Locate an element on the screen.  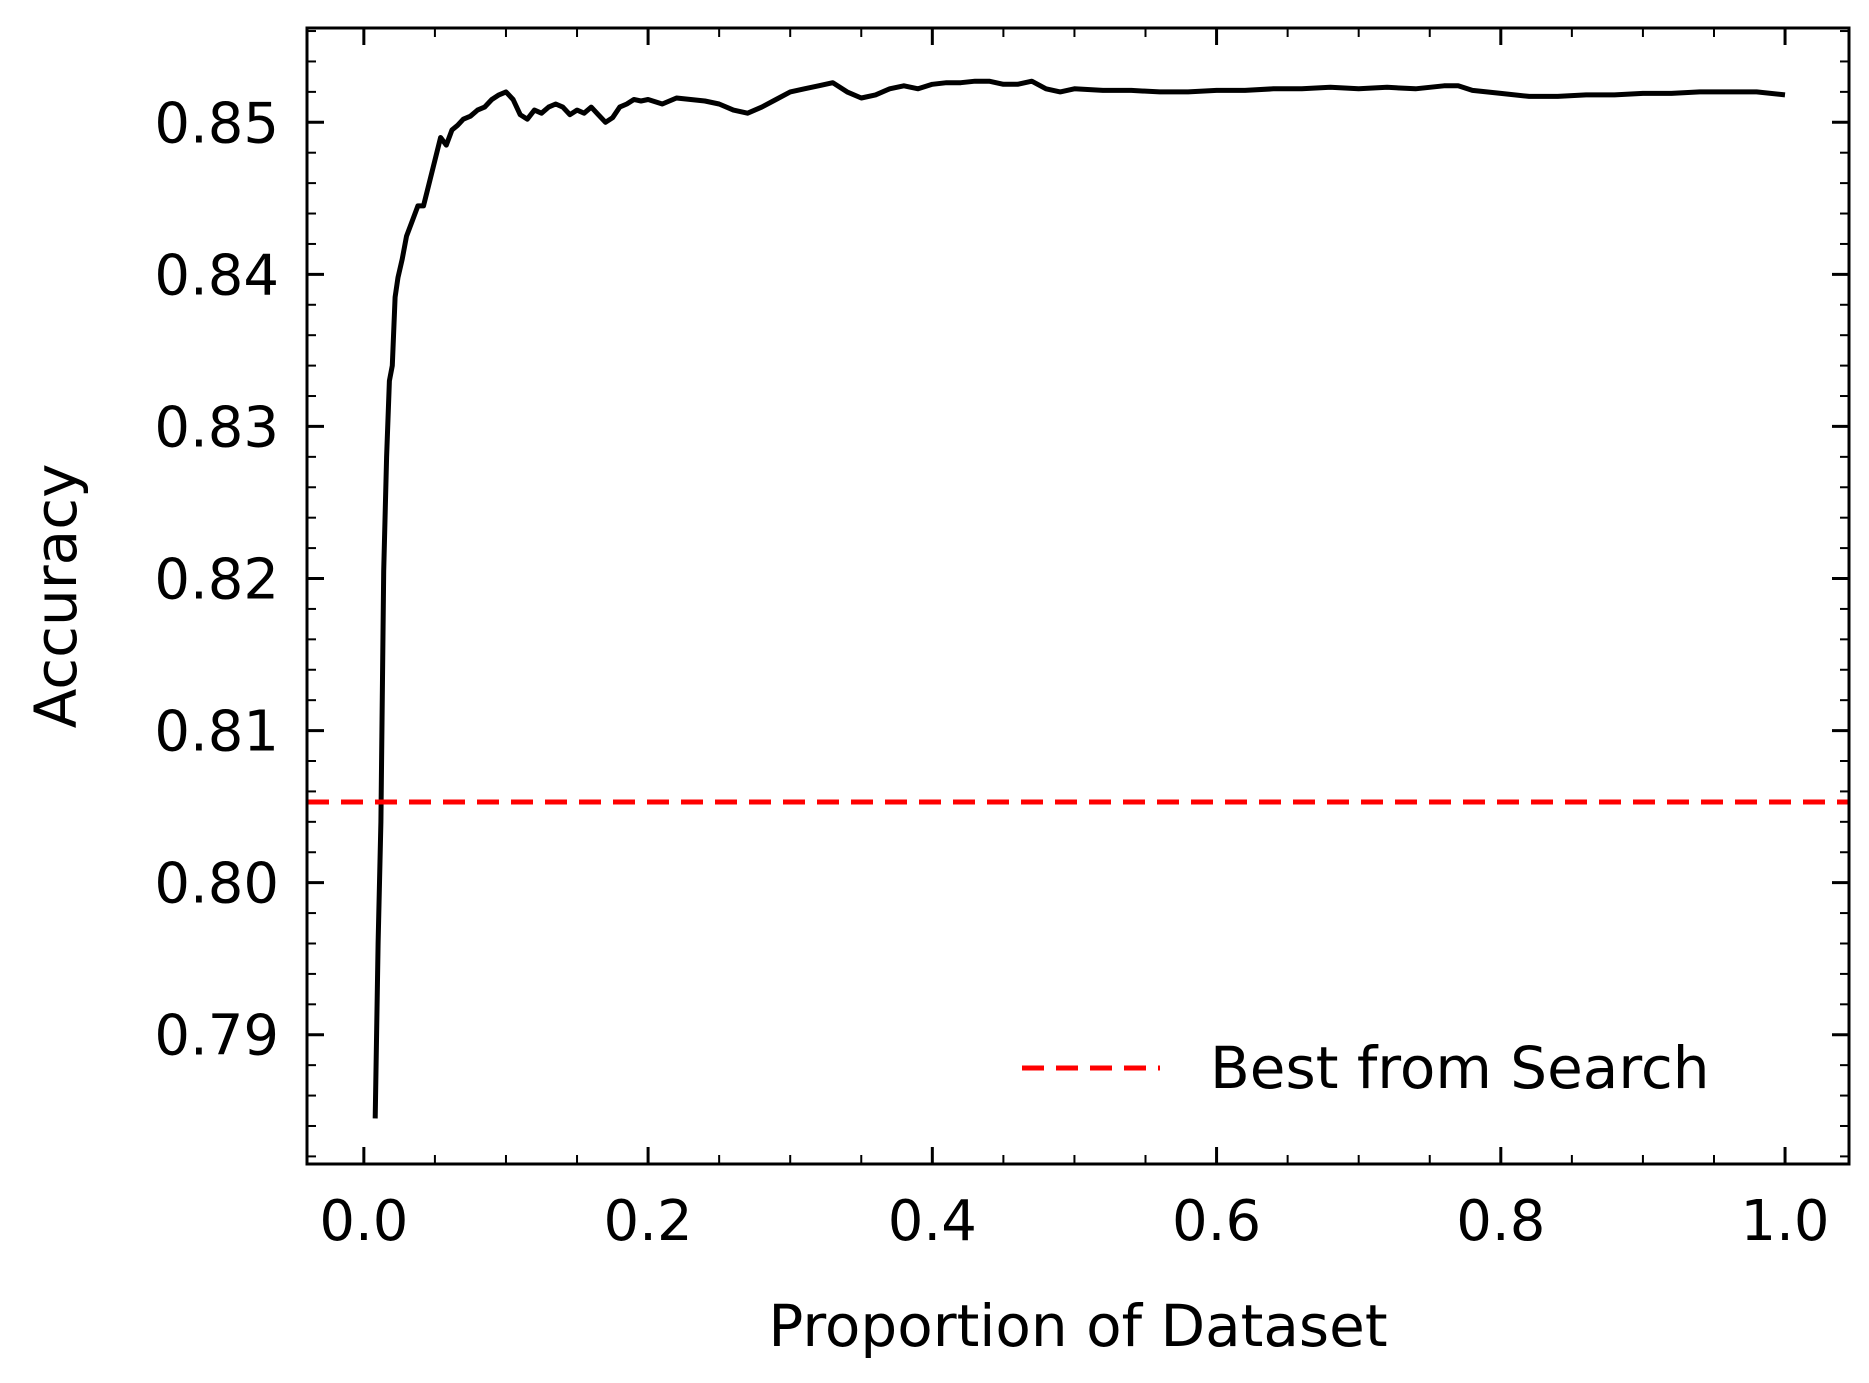
legend-label-best-from-search: Best from Search is located at coordinates (1460, 1068).